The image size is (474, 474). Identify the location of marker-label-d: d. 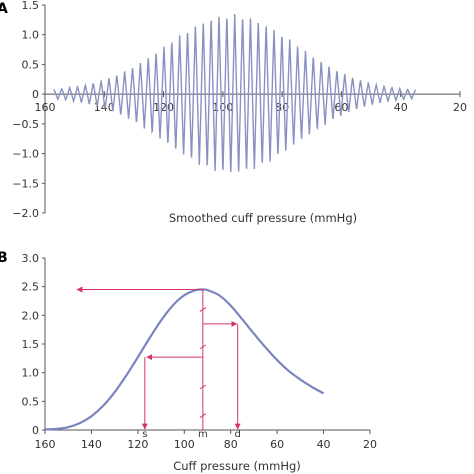
(237, 434).